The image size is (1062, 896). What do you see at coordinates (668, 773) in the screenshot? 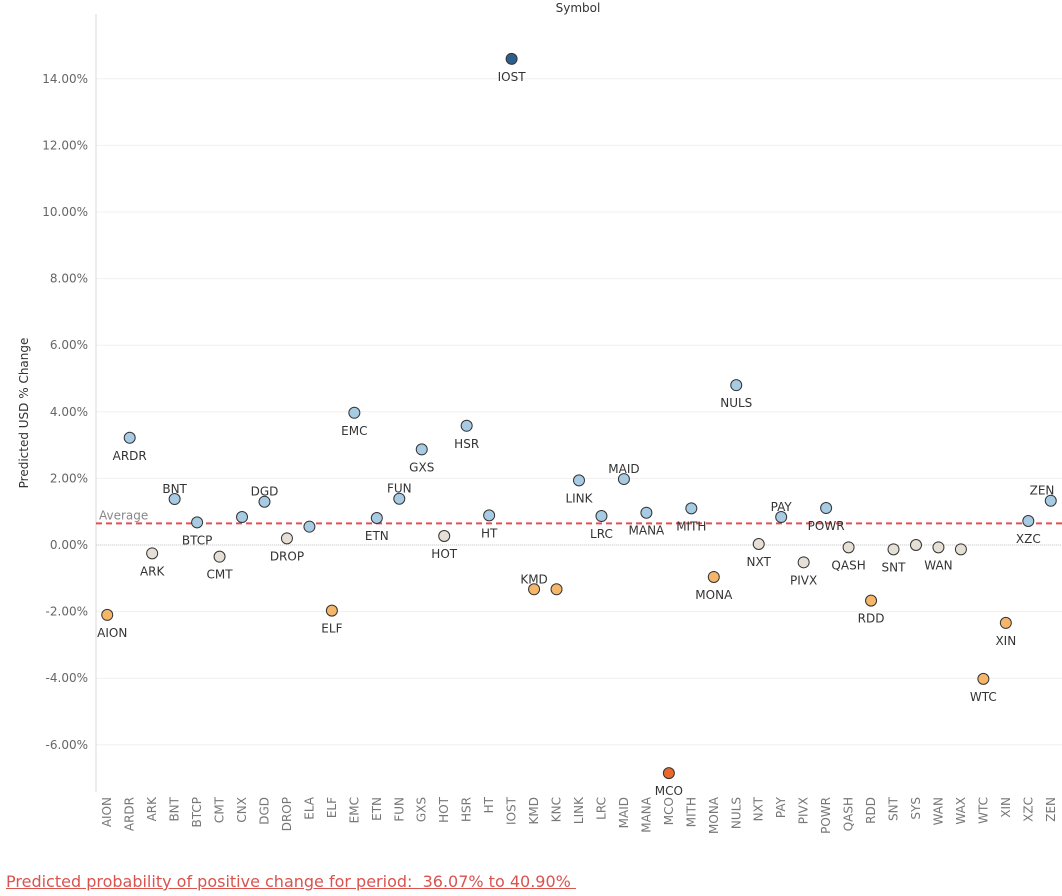
I see `data-point-mco` at bounding box center [668, 773].